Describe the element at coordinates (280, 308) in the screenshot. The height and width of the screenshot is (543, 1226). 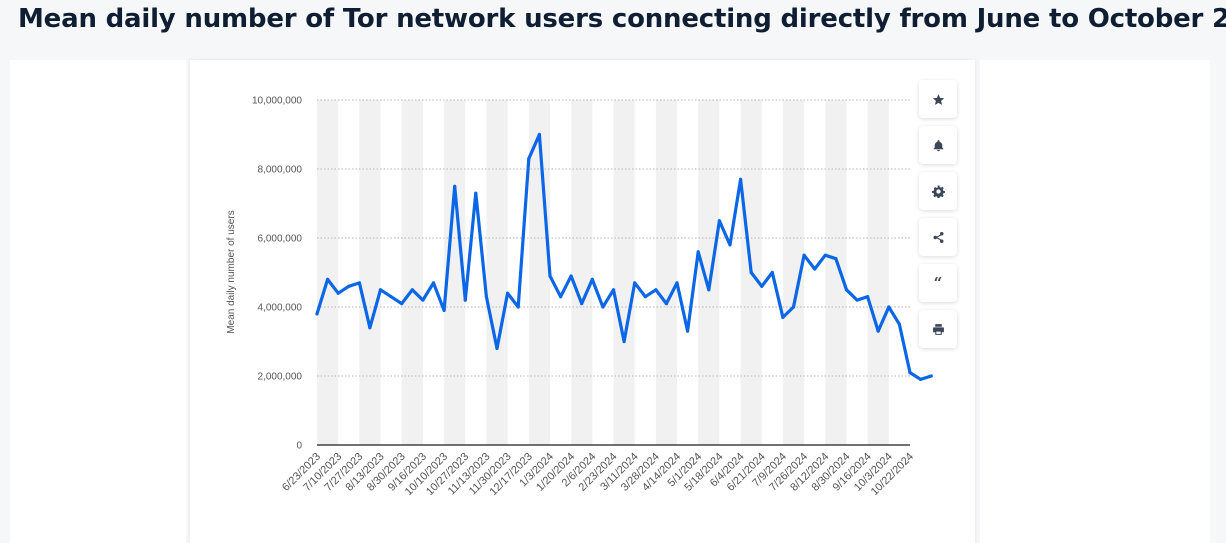
I see `y-tick-label: 4,000,000` at that location.